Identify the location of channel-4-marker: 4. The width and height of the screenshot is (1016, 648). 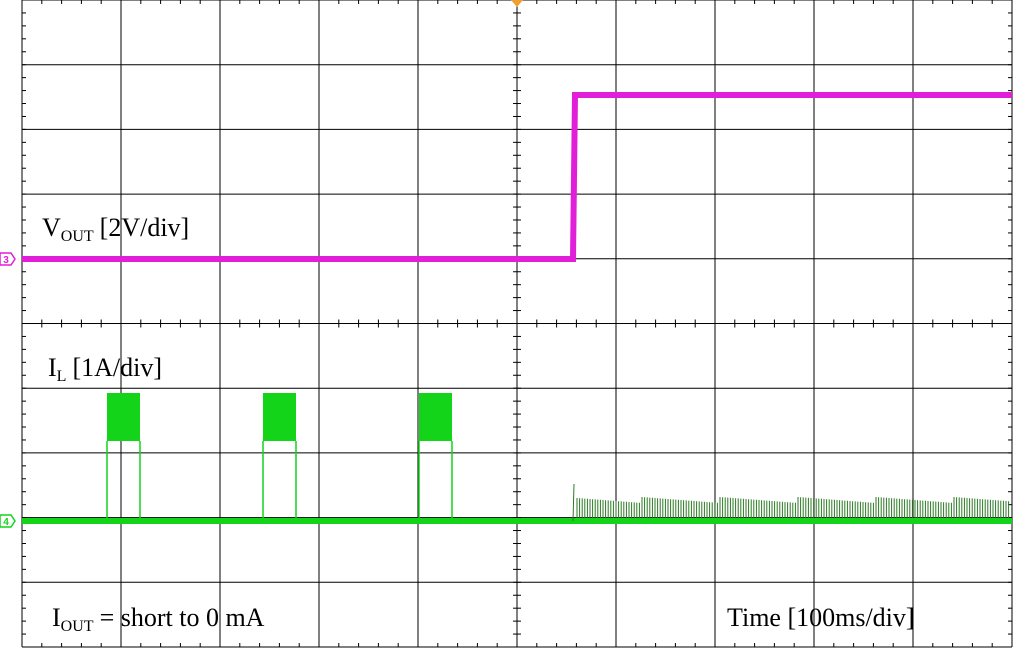
(8, 521).